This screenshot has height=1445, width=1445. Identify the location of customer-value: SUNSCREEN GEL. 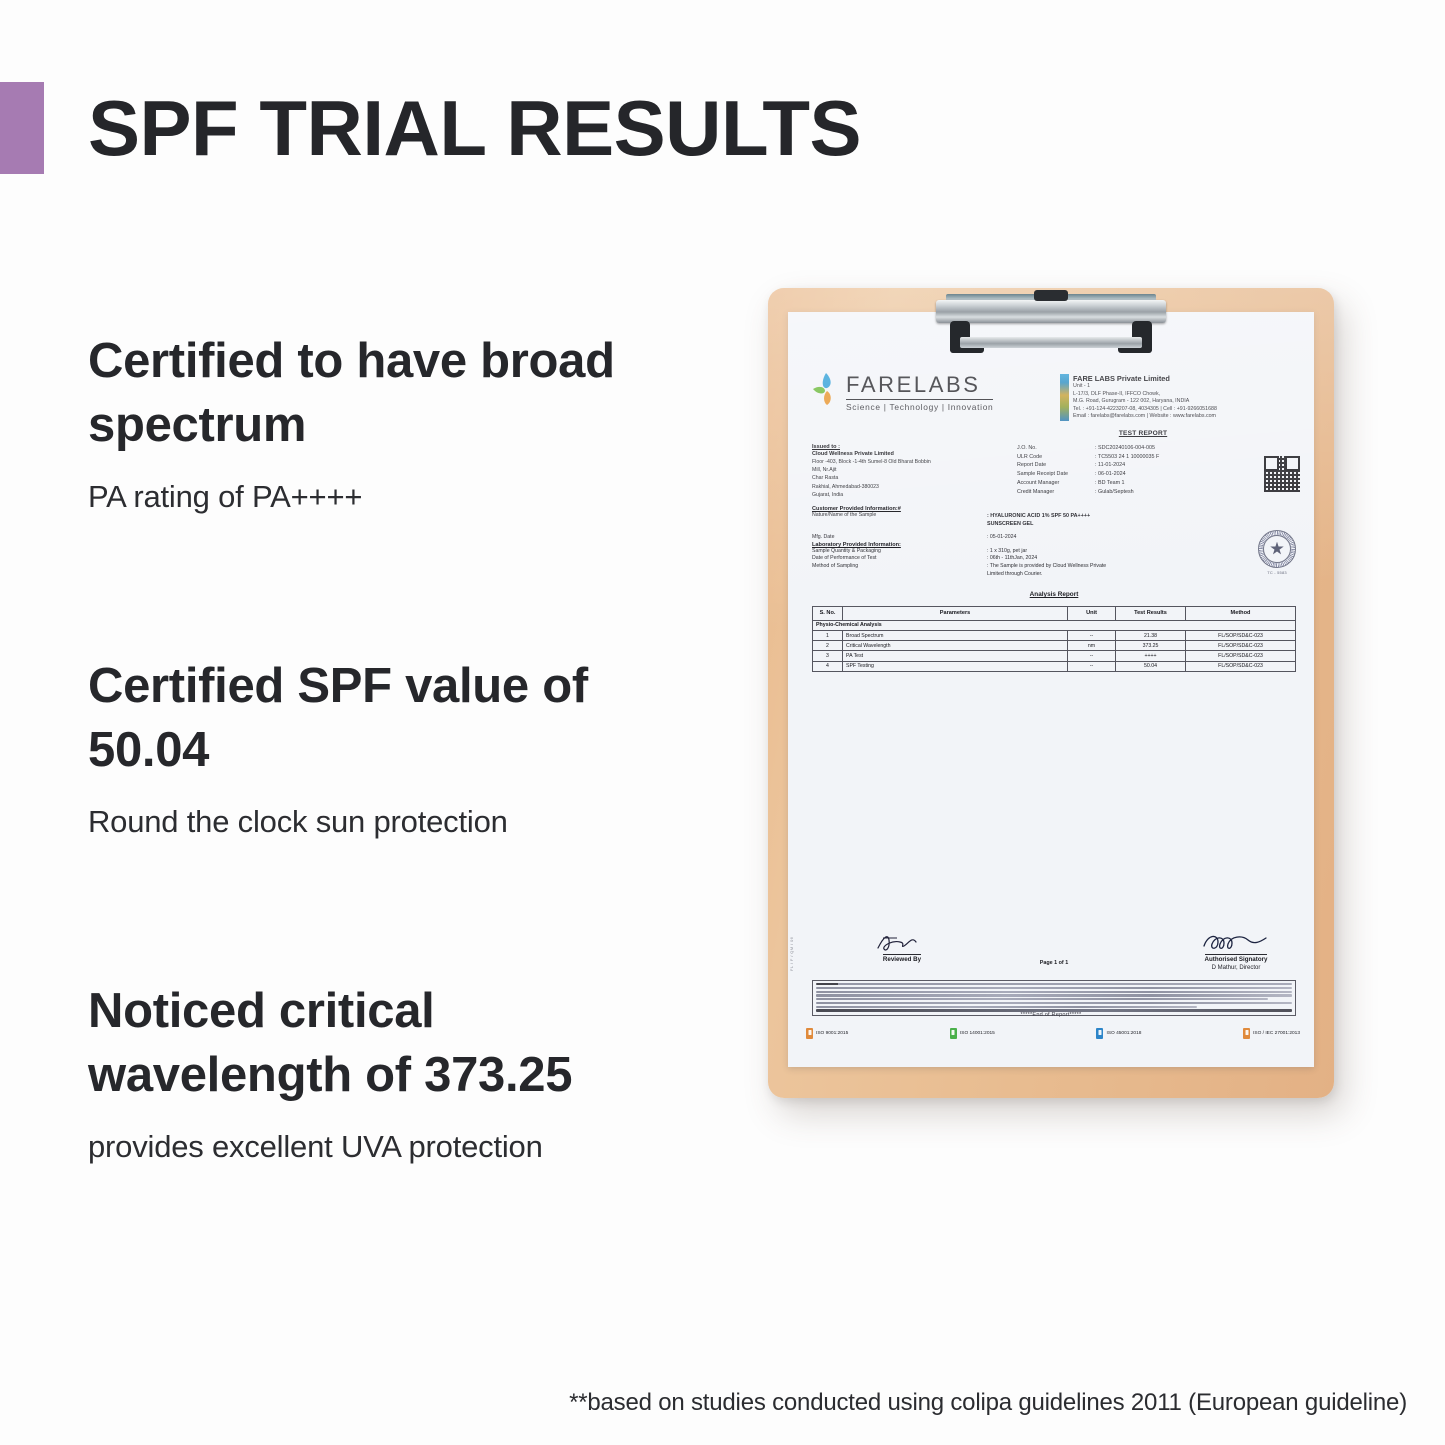
(1010, 523).